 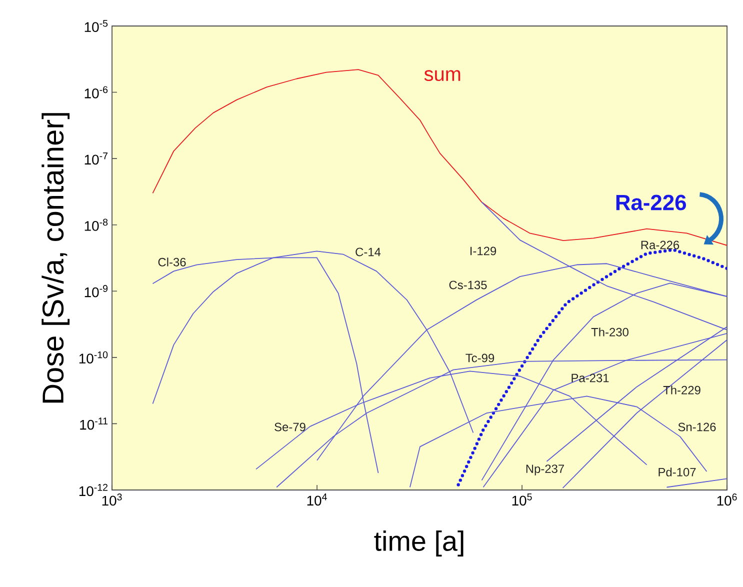 What do you see at coordinates (727, 500) in the screenshot?
I see `x-tick-label: 10$^{6}$` at bounding box center [727, 500].